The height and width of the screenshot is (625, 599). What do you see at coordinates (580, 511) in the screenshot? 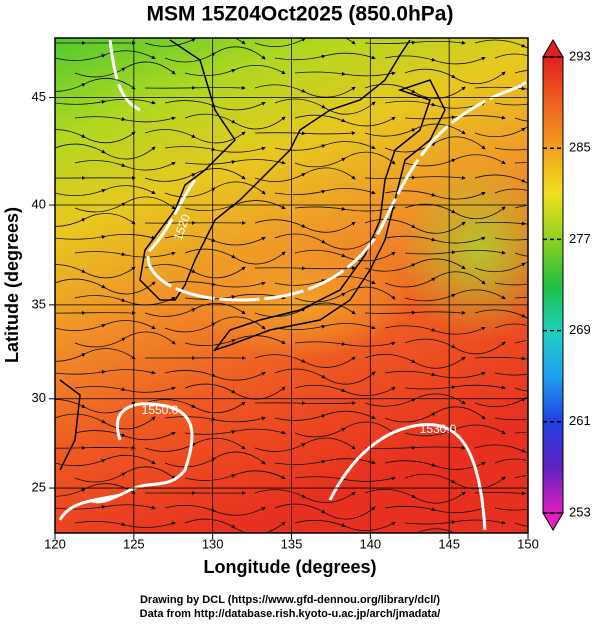
I see `colorbar-tick-label: 253` at bounding box center [580, 511].